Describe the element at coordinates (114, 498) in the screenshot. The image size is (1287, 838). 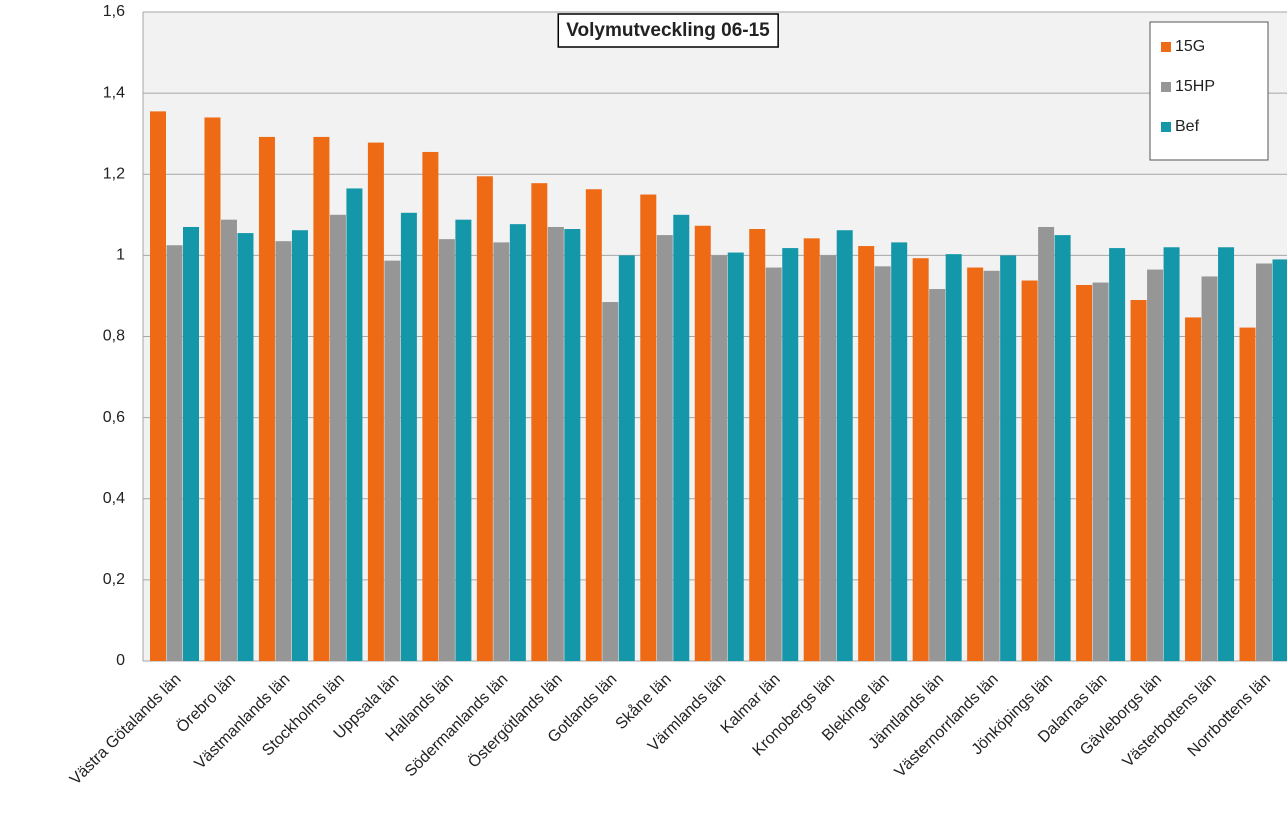
I see `y-tick-label: 0,4` at that location.